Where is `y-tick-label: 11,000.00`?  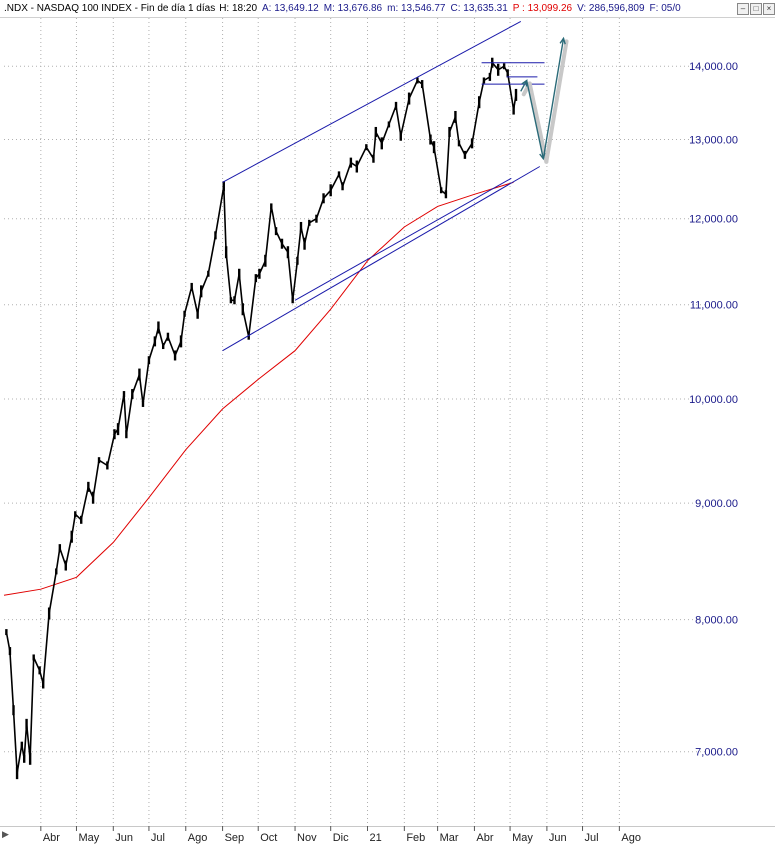 y-tick-label: 11,000.00 is located at coordinates (714, 306).